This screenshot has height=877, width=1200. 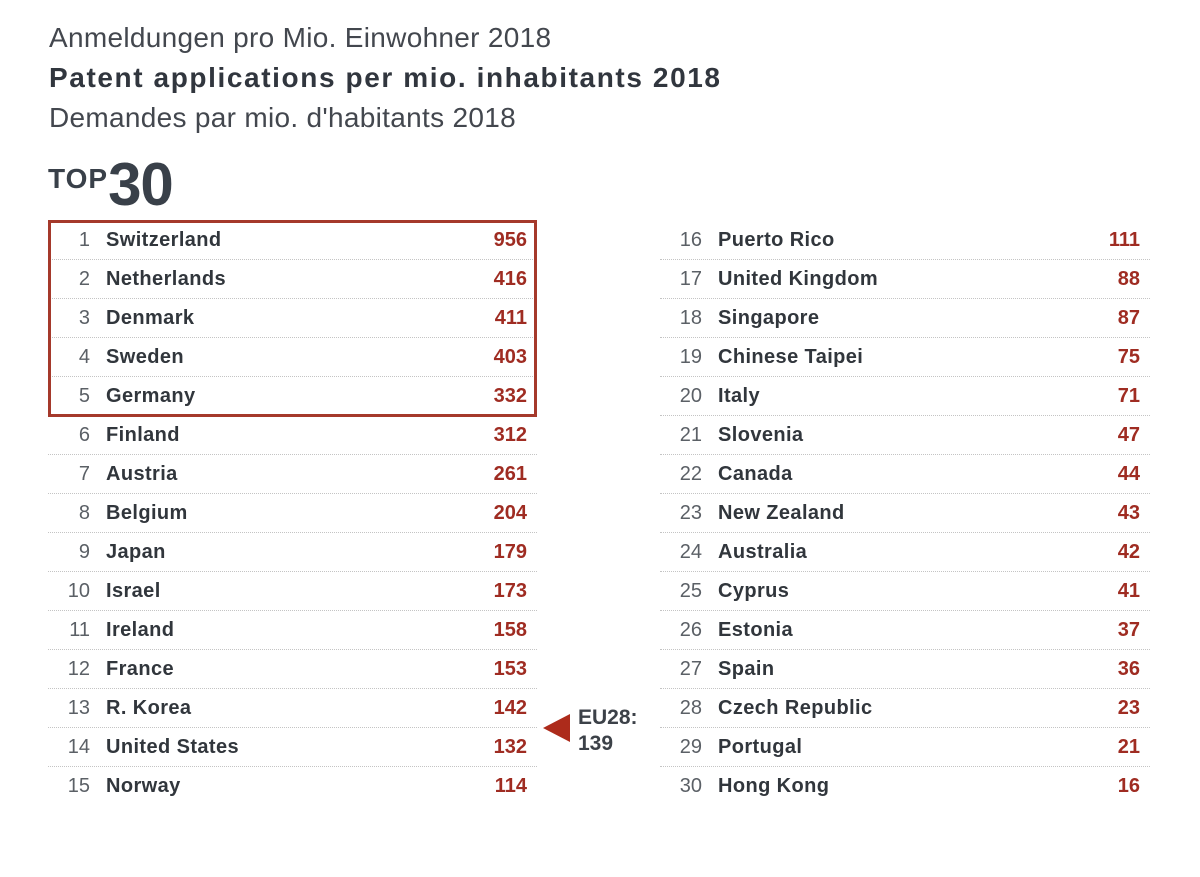 What do you see at coordinates (510, 629) in the screenshot?
I see `value-cell: 158` at bounding box center [510, 629].